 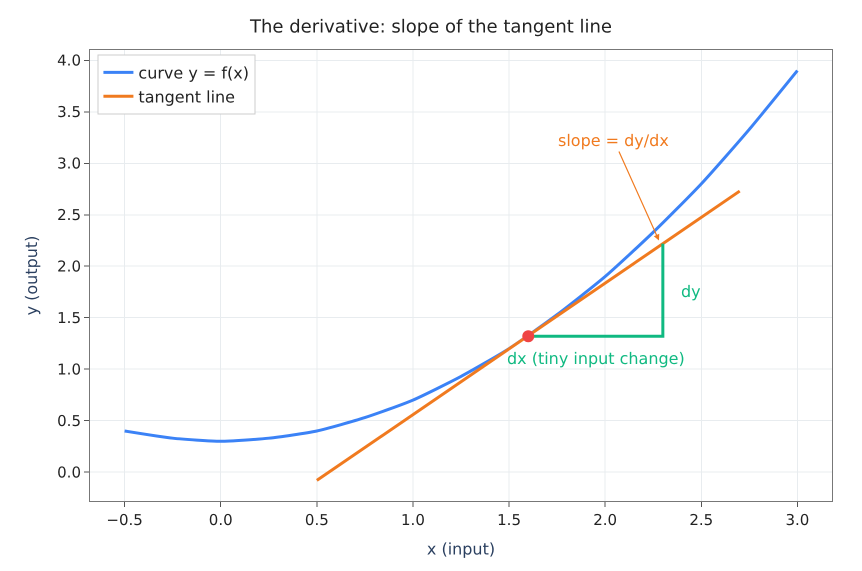 I want to click on y-tick-label: 1.0, so click(x=69, y=369).